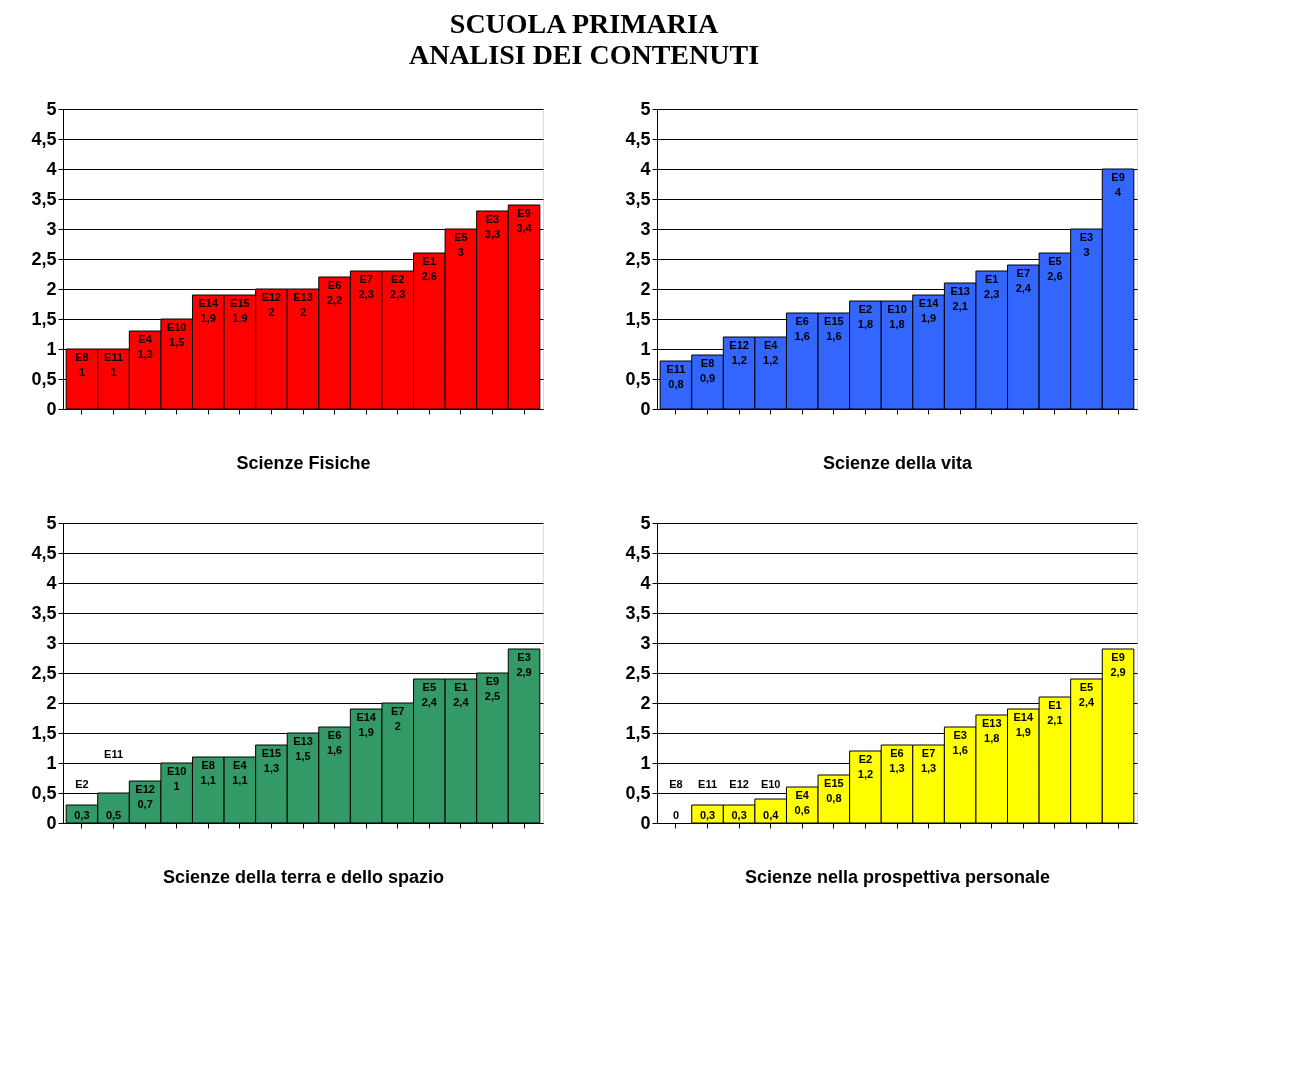 This screenshot has width=1299, height=1077. What do you see at coordinates (240, 780) in the screenshot?
I see `data-label: 1,1` at bounding box center [240, 780].